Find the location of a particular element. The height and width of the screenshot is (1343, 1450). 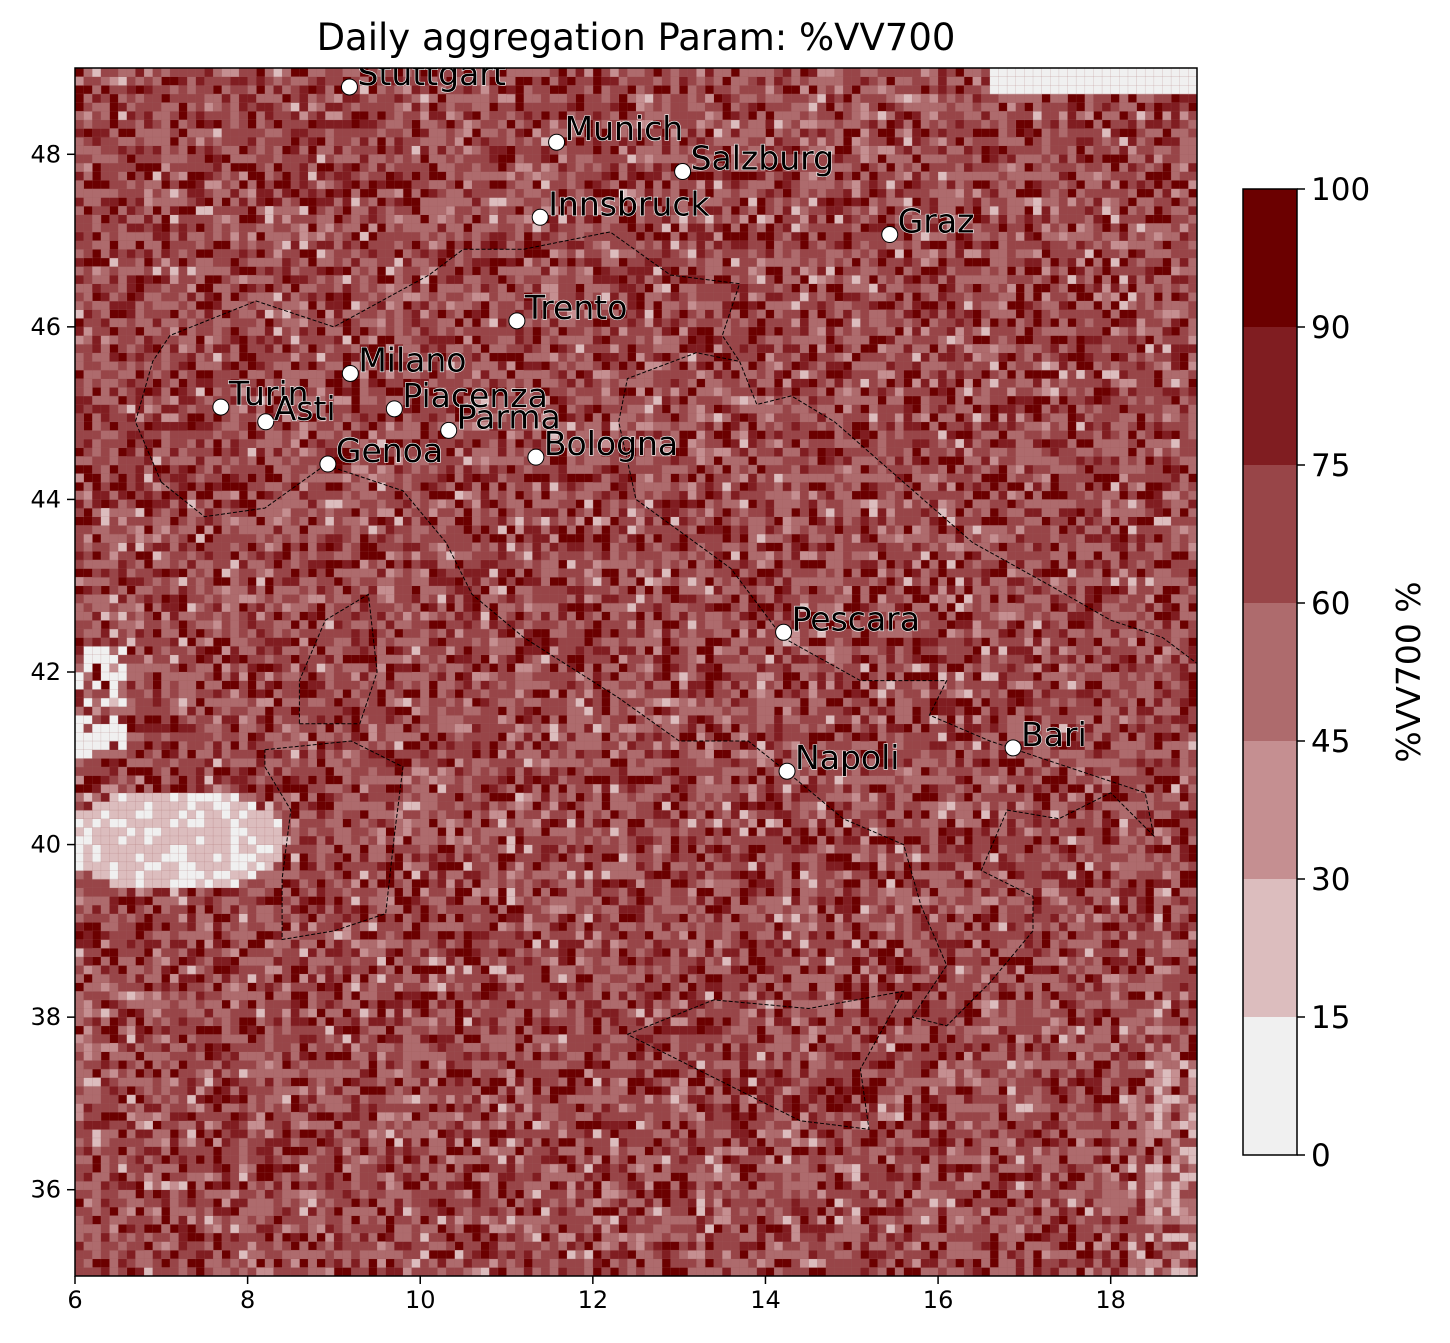

colorbar-tick-label: 60 is located at coordinates (1330, 604).